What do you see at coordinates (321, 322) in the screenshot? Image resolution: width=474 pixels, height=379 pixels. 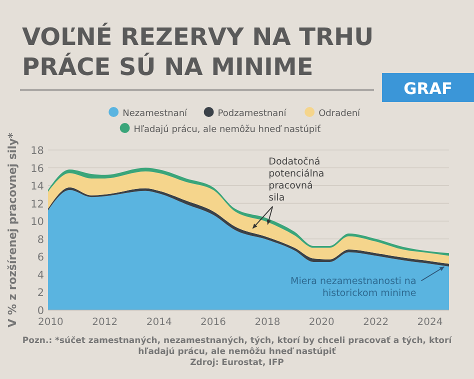 I see `x-tick-label: 2020` at bounding box center [321, 322].